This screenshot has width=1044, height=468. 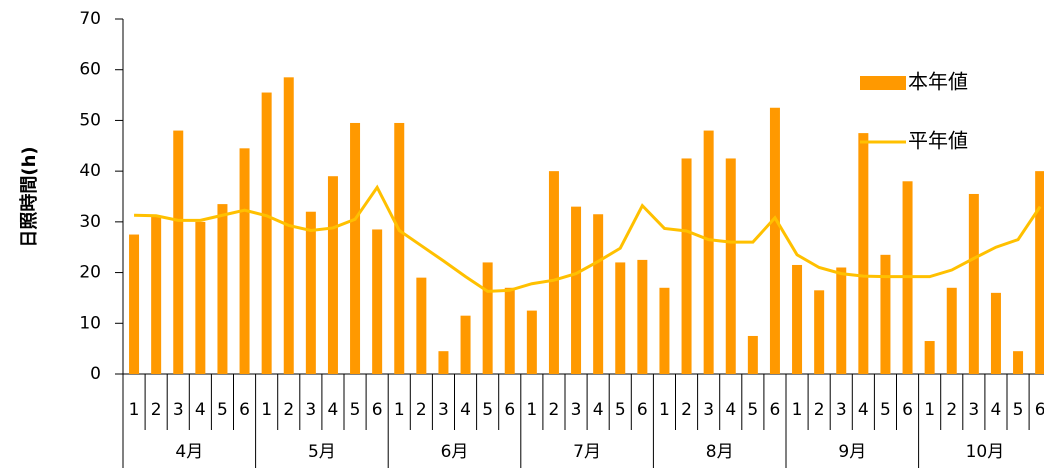 What do you see at coordinates (938, 82) in the screenshot?
I see `legend-label: 本年値` at bounding box center [938, 82].